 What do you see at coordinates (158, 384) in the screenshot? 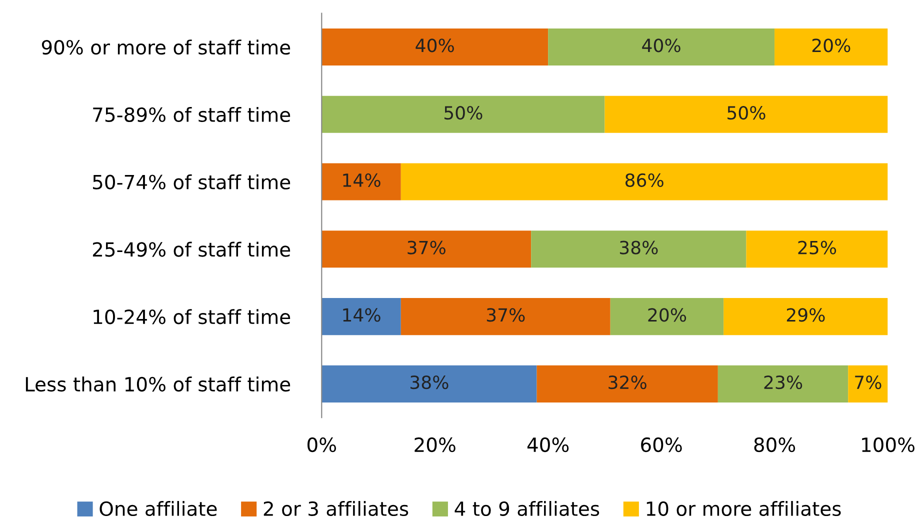
I see `y-tick-label: Less than 10% of staff time` at bounding box center [158, 384].